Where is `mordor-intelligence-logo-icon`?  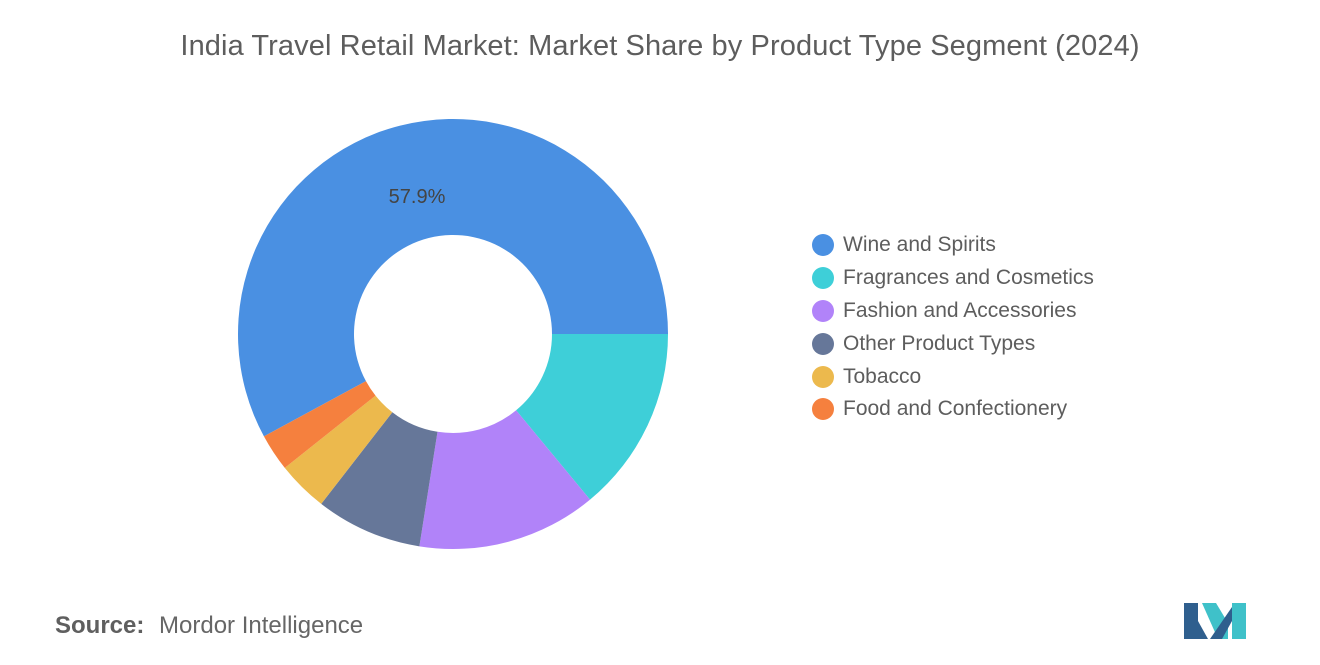
mordor-intelligence-logo-icon is located at coordinates (1215, 621).